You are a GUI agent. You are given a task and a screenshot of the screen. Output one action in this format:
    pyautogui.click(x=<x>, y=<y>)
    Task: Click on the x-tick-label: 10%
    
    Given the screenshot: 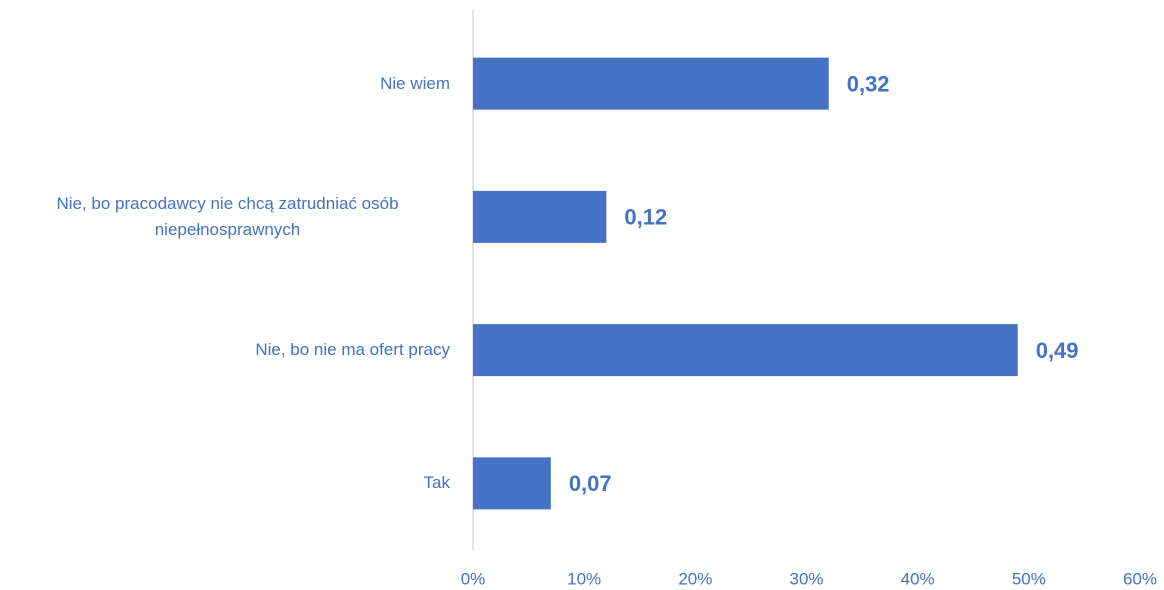 What is the action you would take?
    pyautogui.click(x=584, y=578)
    